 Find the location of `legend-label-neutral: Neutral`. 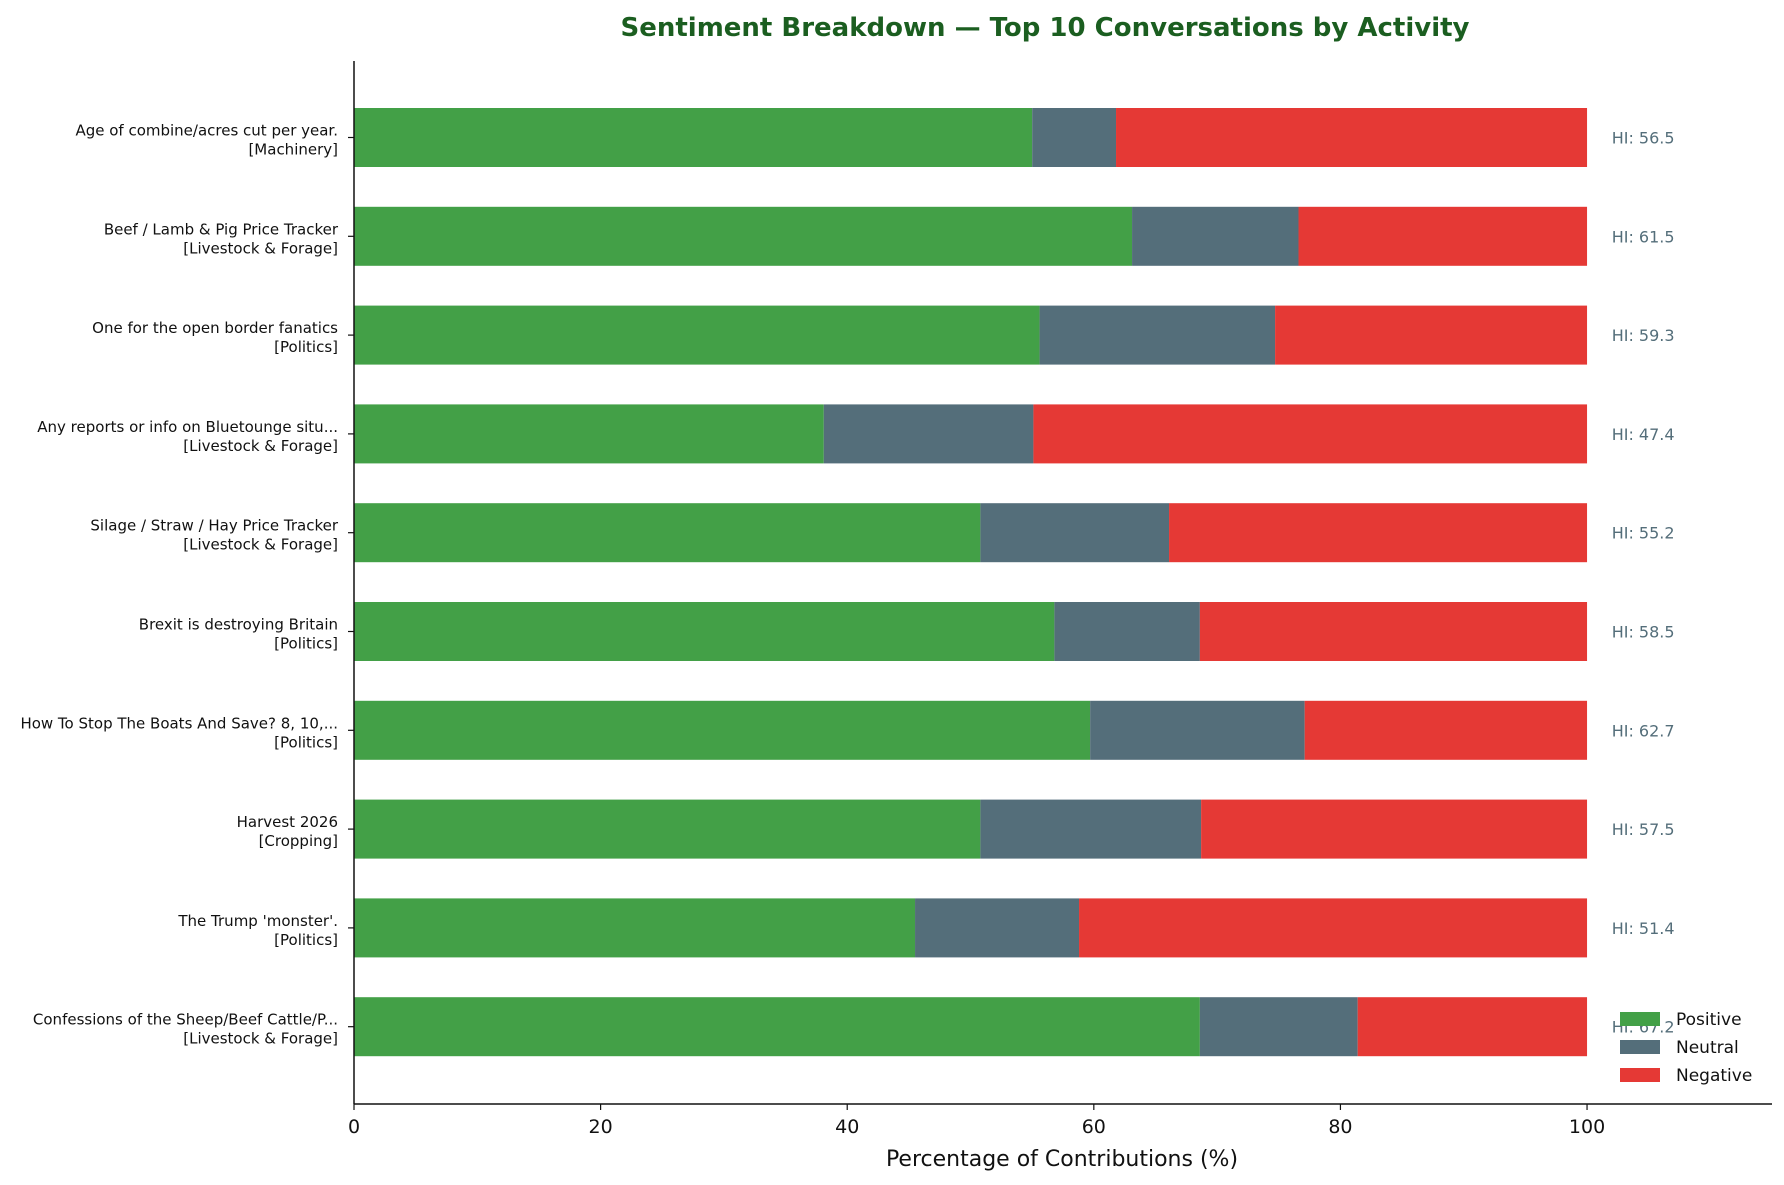

legend-label-neutral: Neutral is located at coordinates (1707, 1048).